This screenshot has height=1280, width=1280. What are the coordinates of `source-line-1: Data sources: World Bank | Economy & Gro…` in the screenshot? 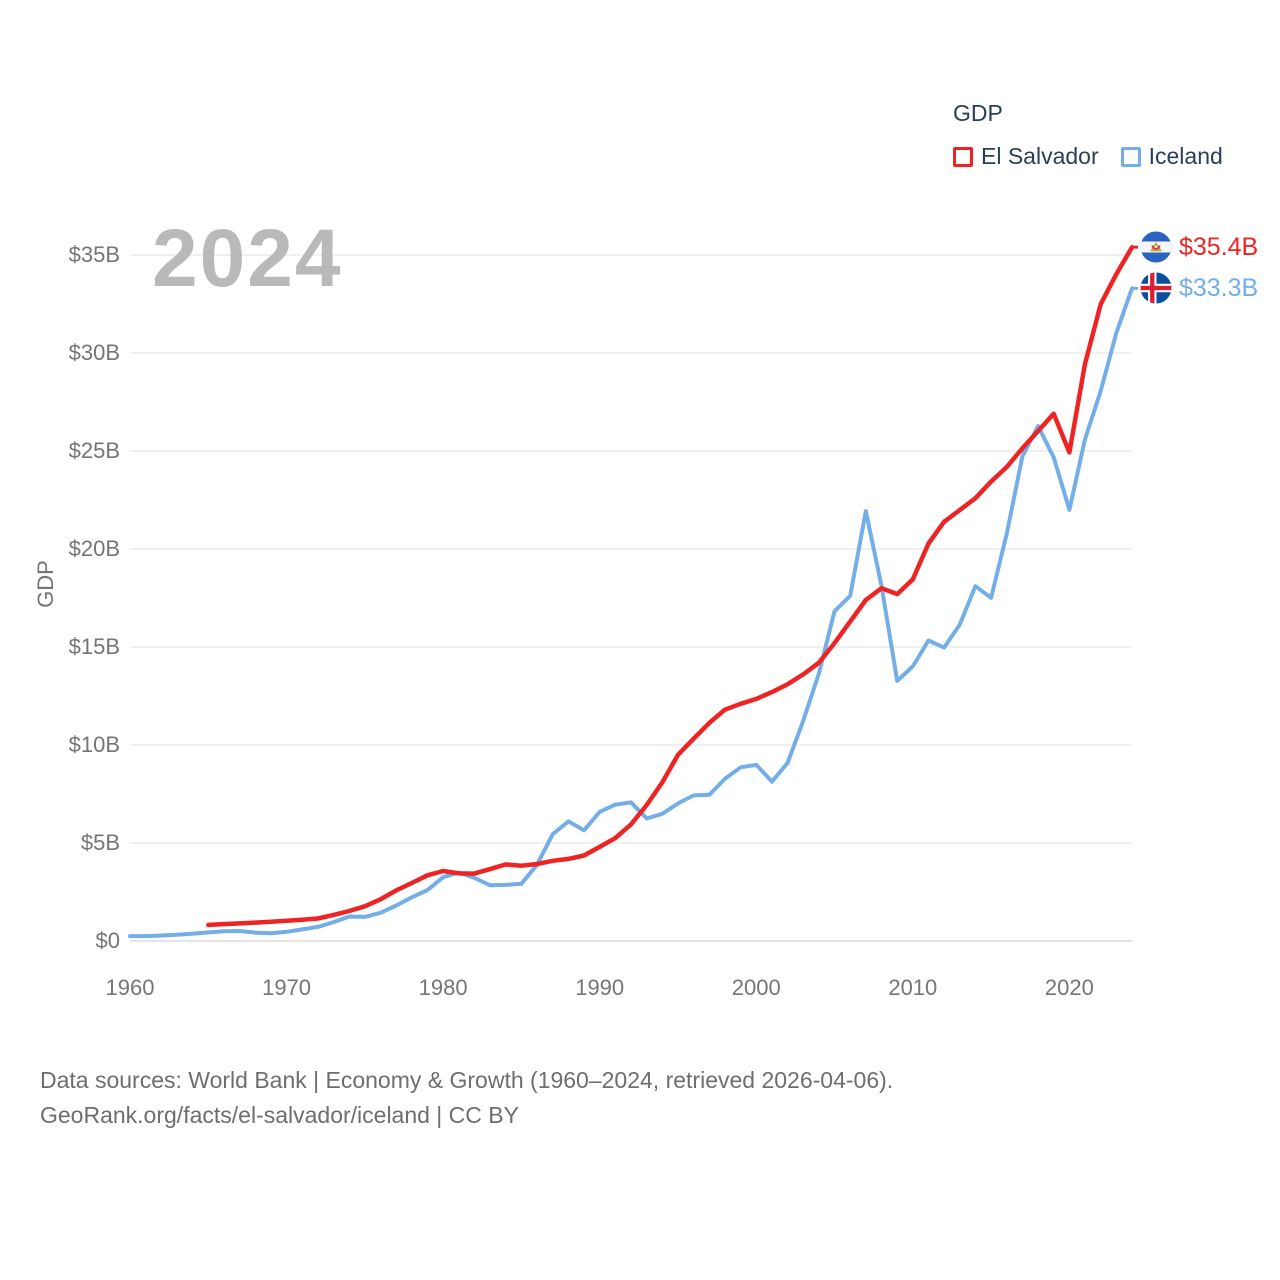 It's located at (467, 1080).